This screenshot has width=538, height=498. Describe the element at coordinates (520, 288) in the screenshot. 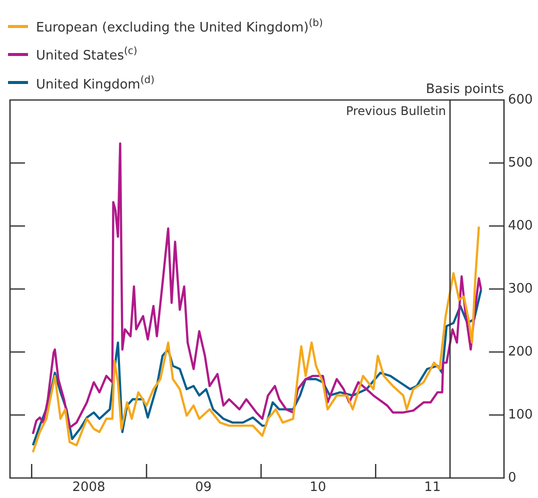

I see `y-tick-label: 300` at that location.